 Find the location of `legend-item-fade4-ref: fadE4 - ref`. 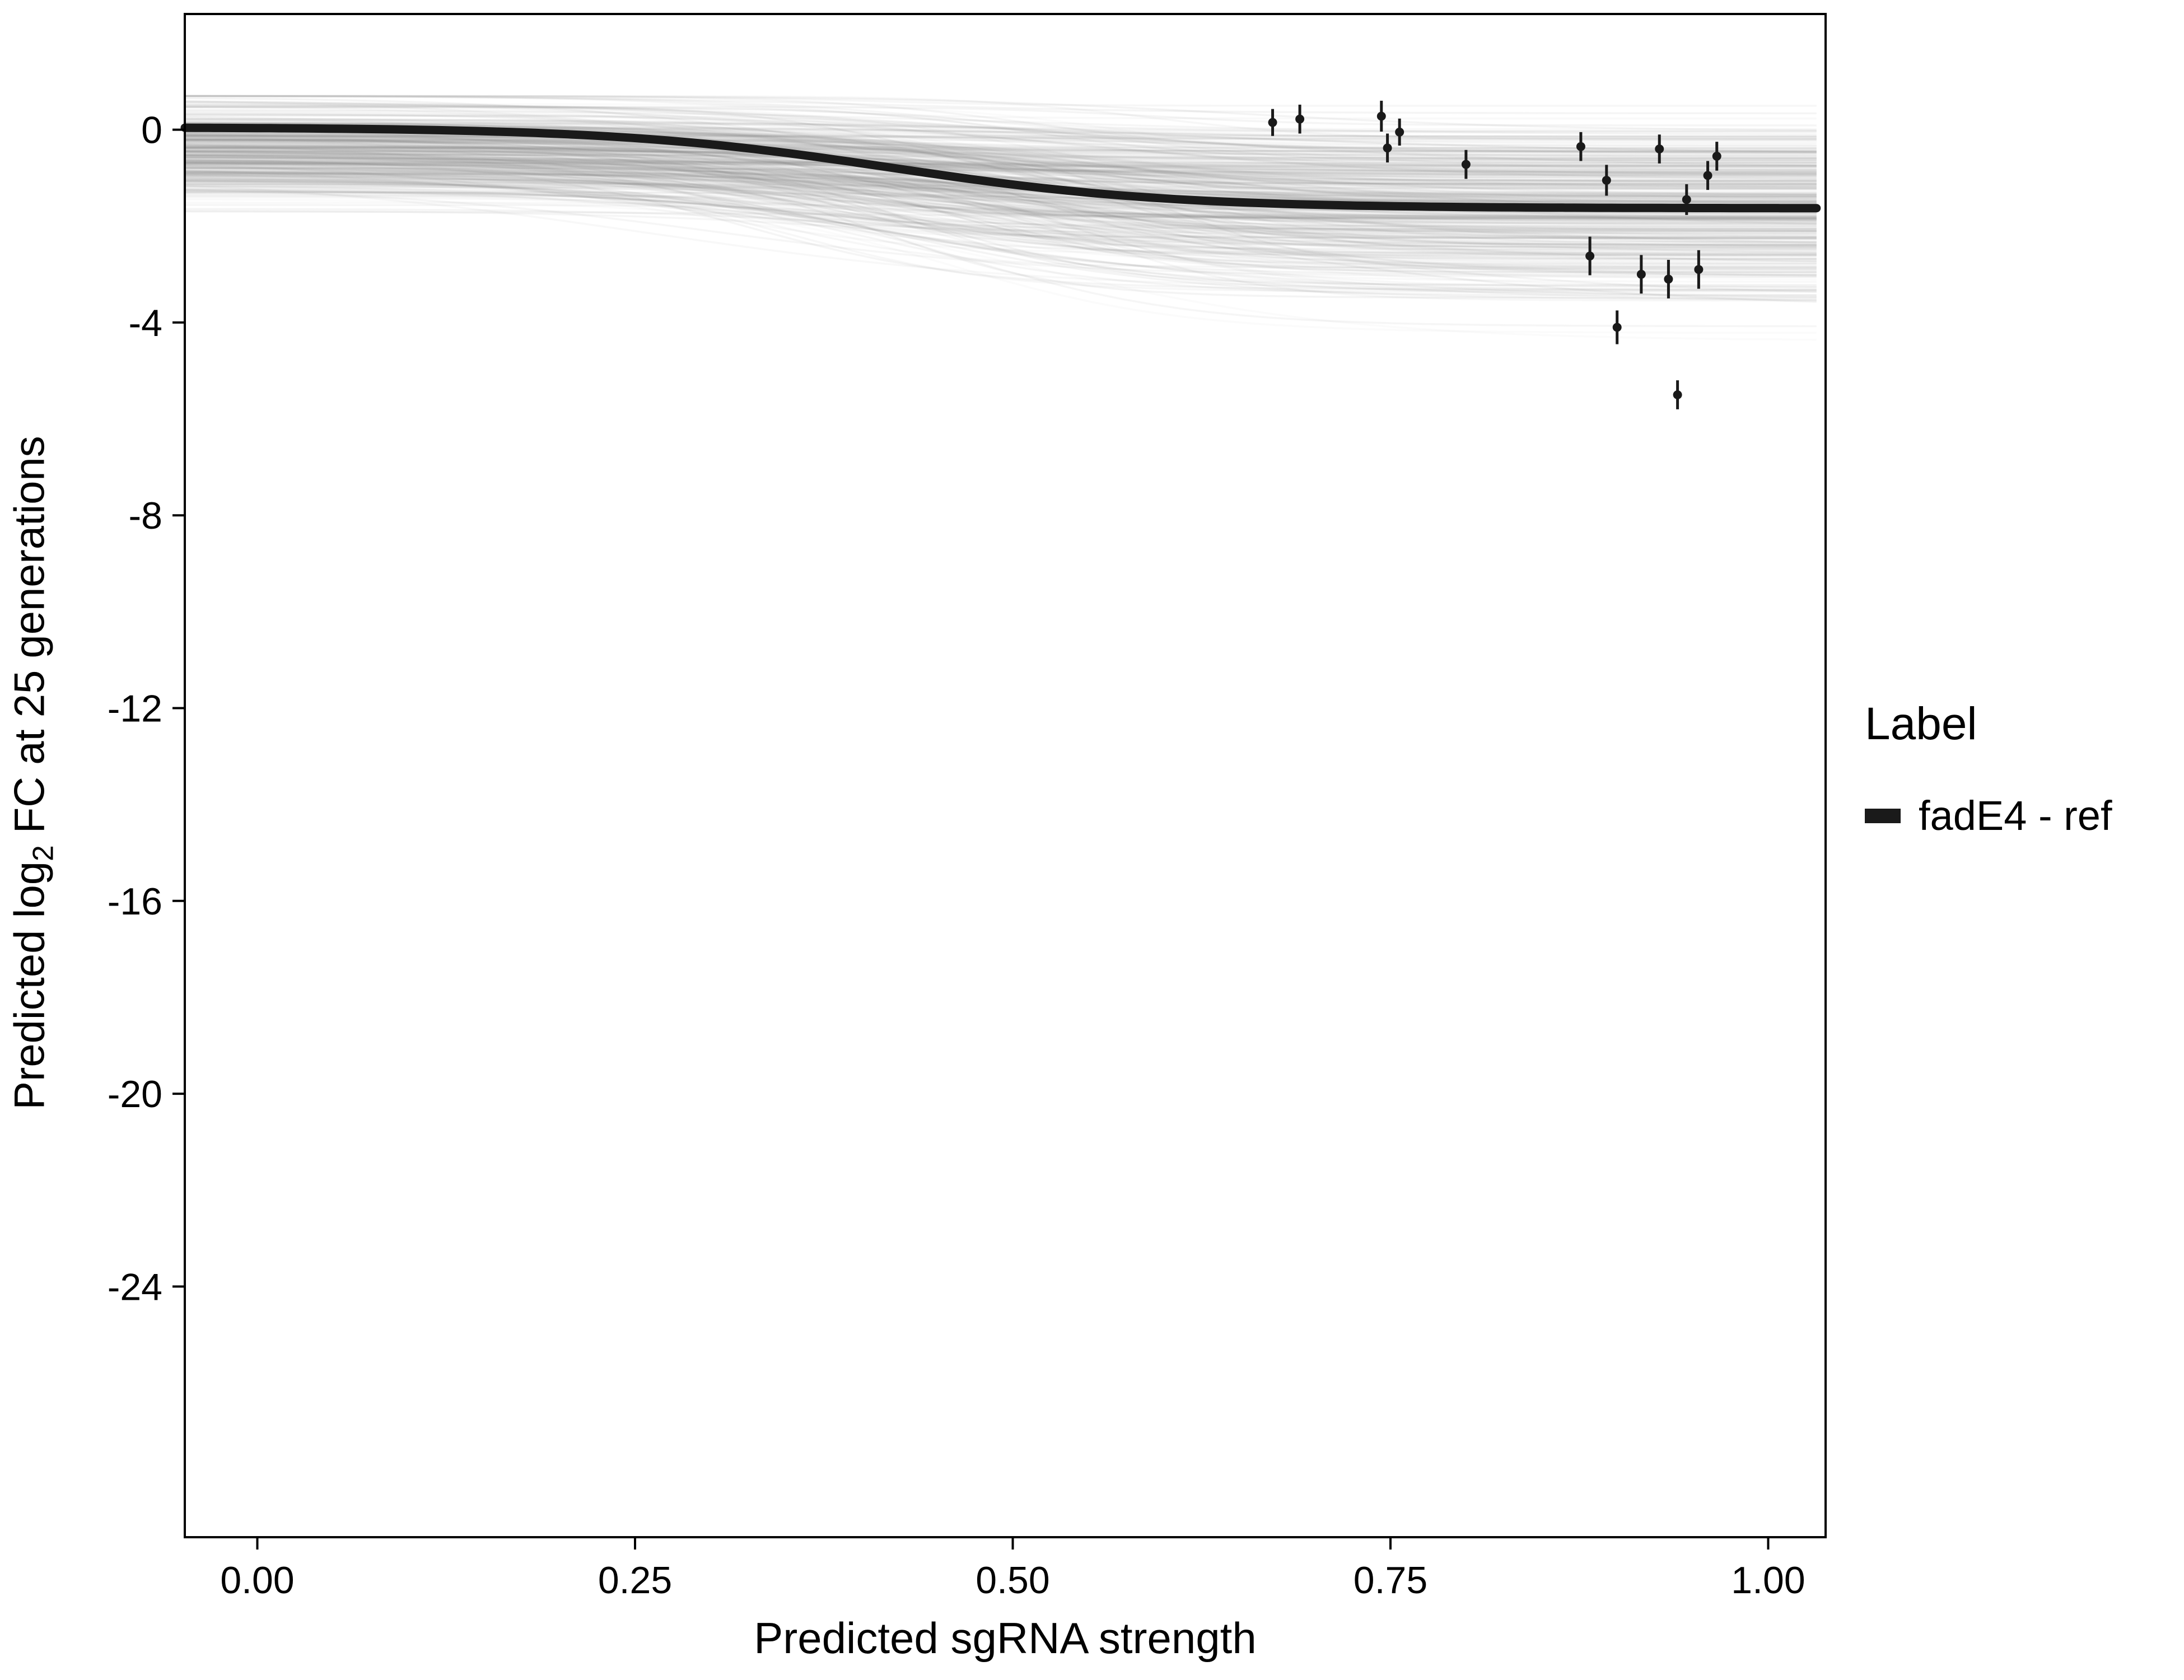

legend-item-fade4-ref: fadE4 - ref is located at coordinates (1989, 816).